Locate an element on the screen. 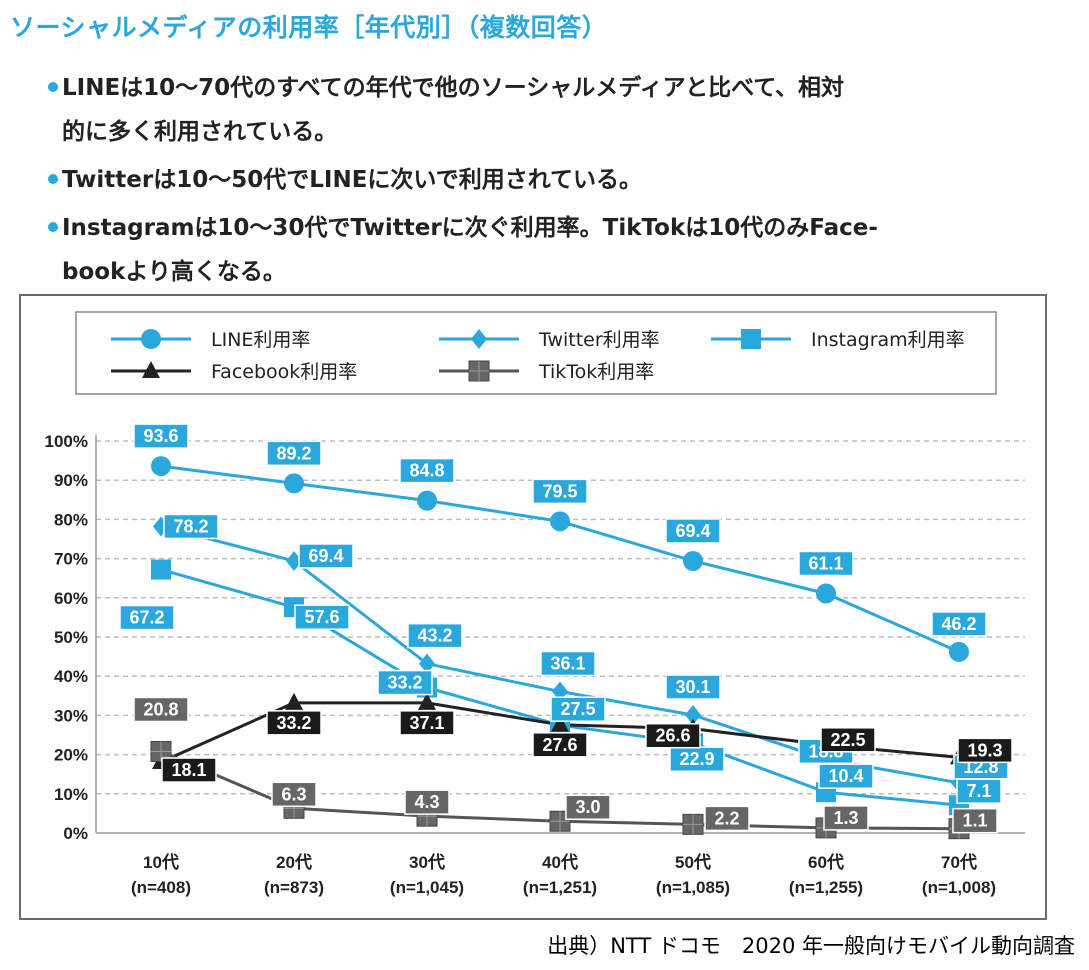 The height and width of the screenshot is (970, 1089). x-tick-label: 20代 is located at coordinates (294, 862).